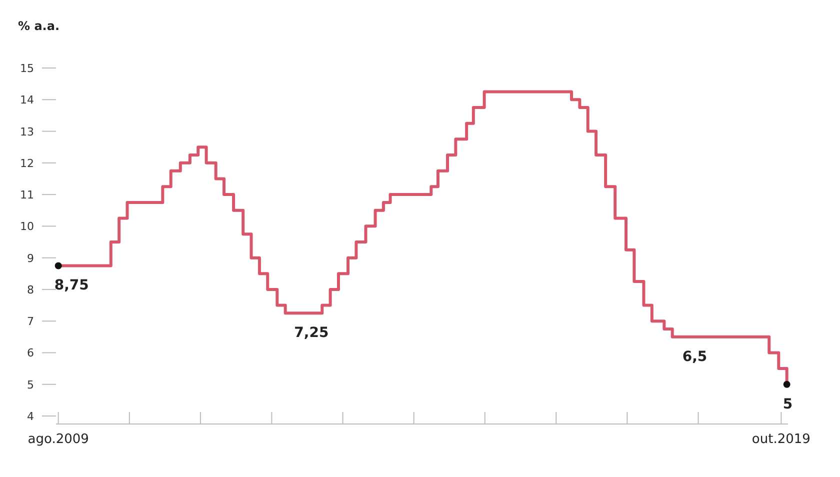 This screenshot has width=840, height=477. Describe the element at coordinates (27, 131) in the screenshot. I see `y-tick-label: 13` at that location.